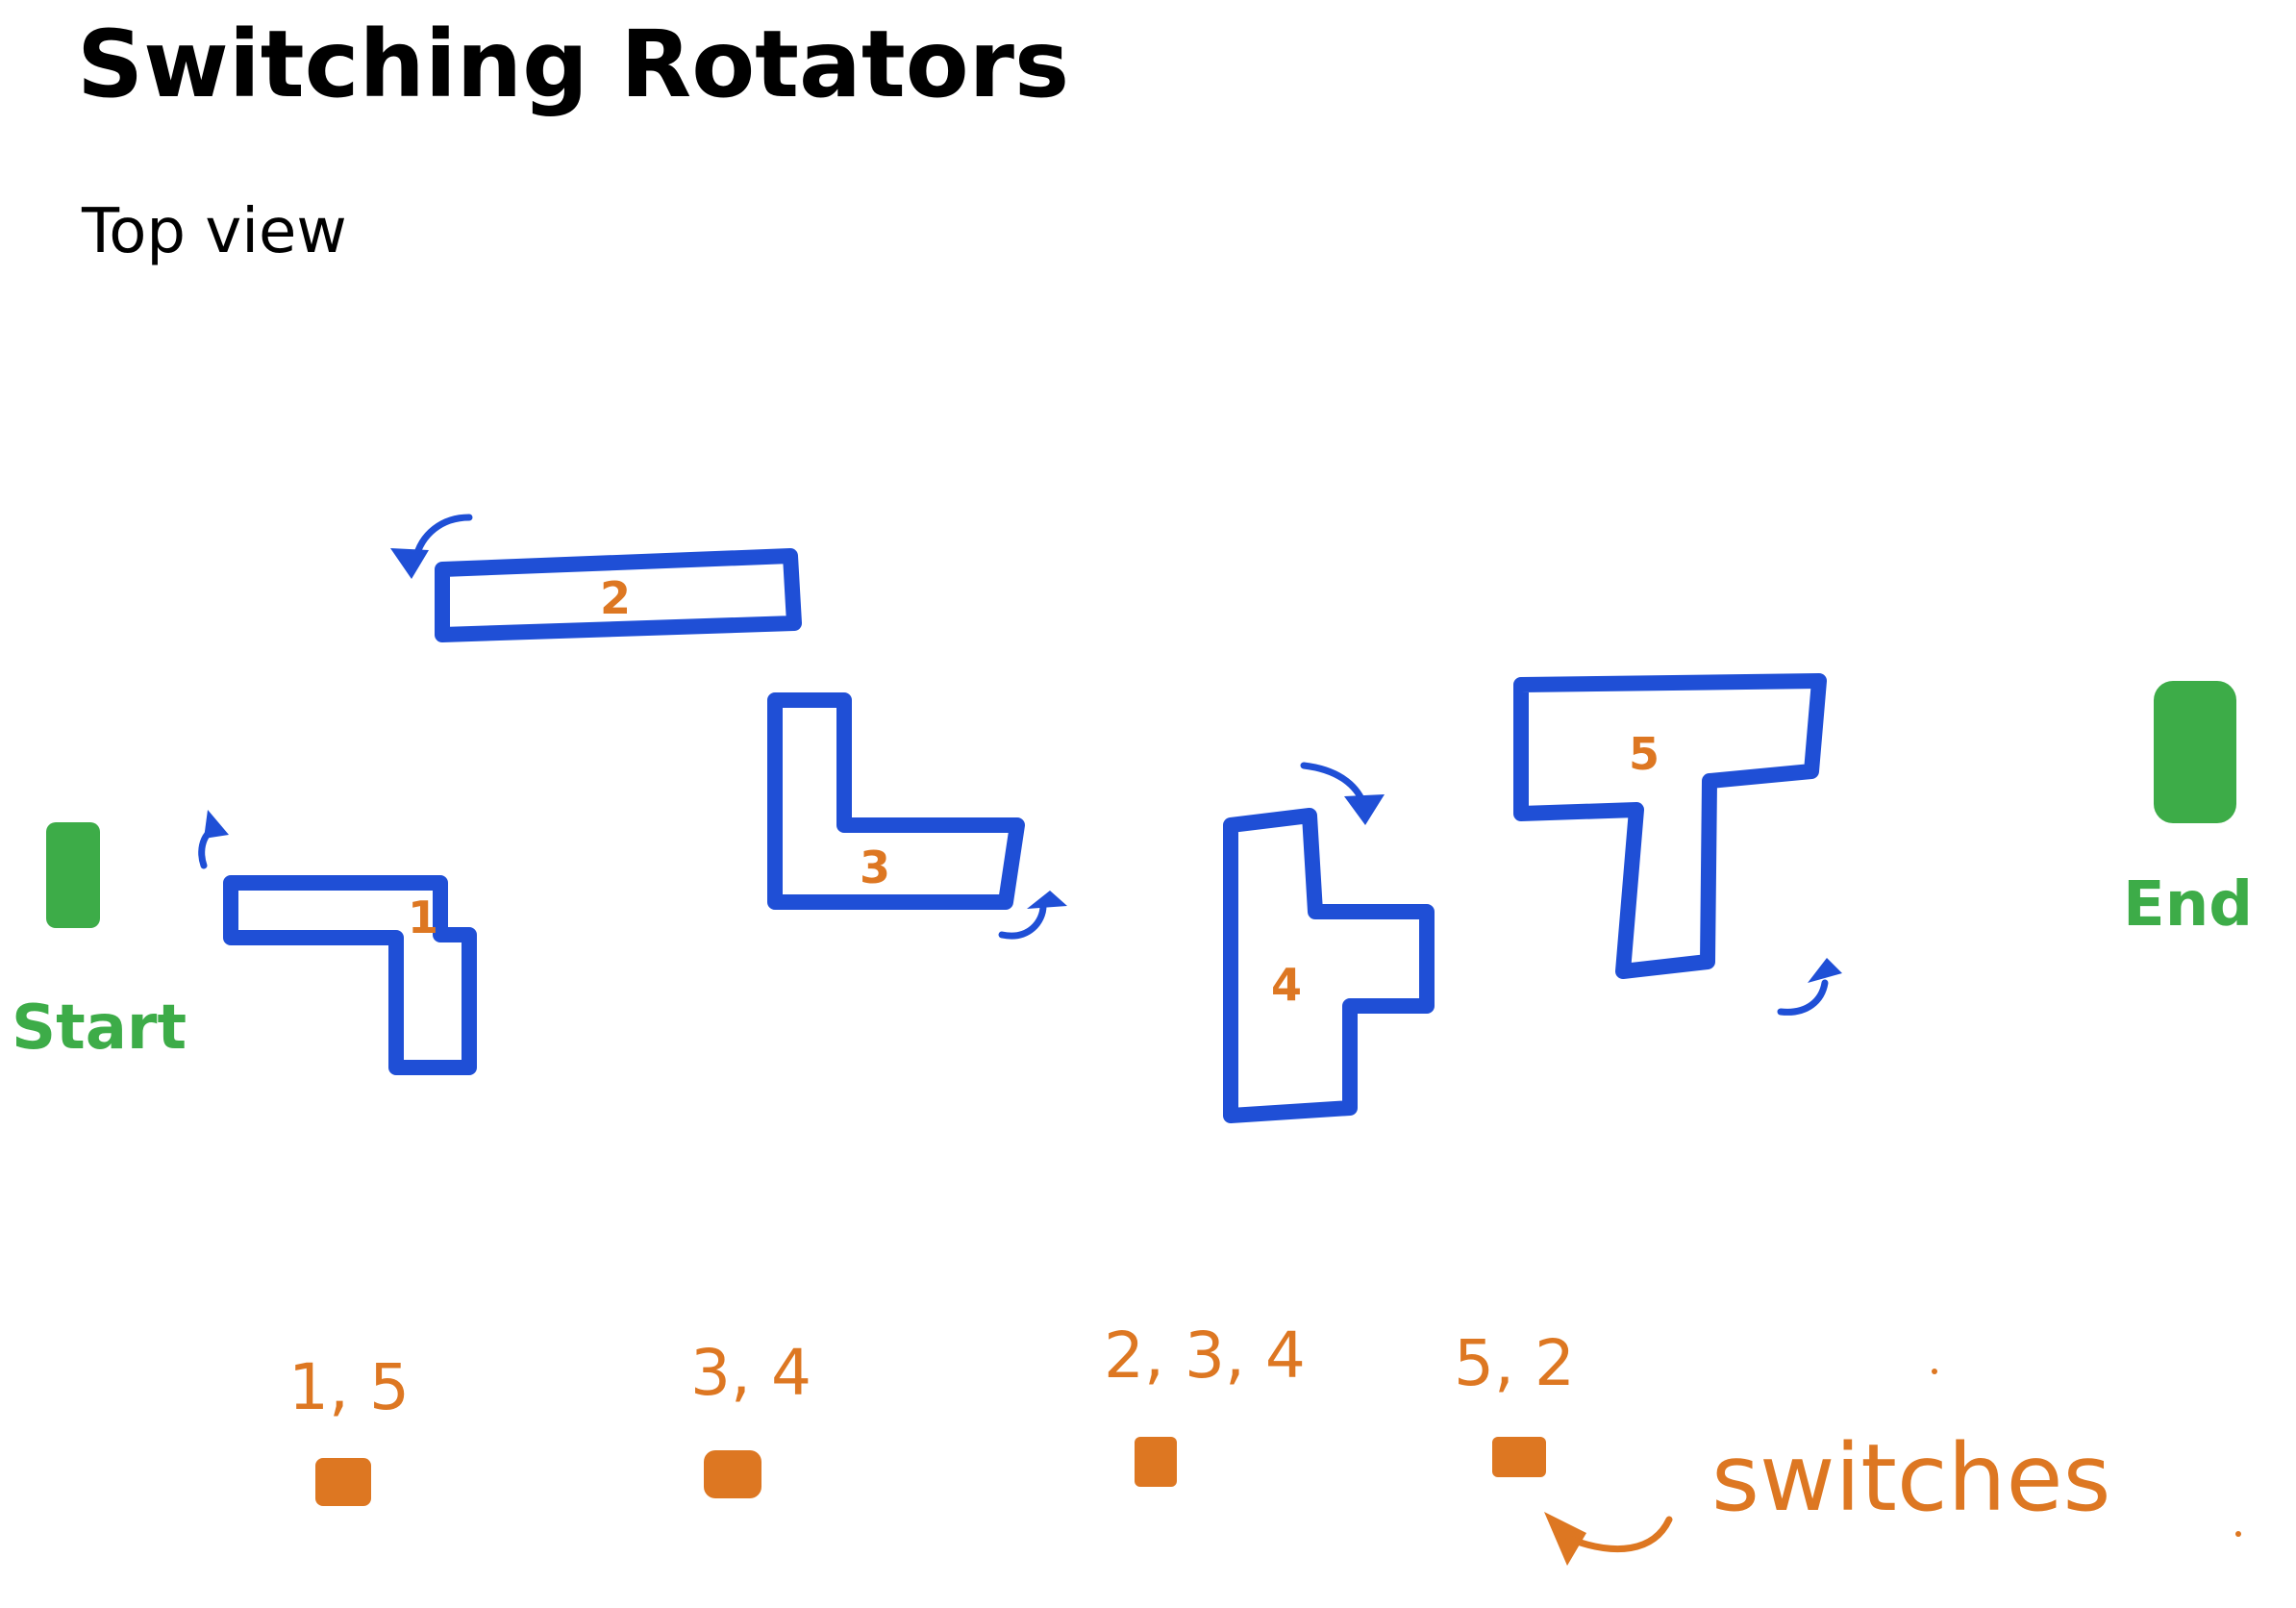  What do you see at coordinates (1911, 1478) in the screenshot?
I see `switches-caption-text: switches` at bounding box center [1911, 1478].